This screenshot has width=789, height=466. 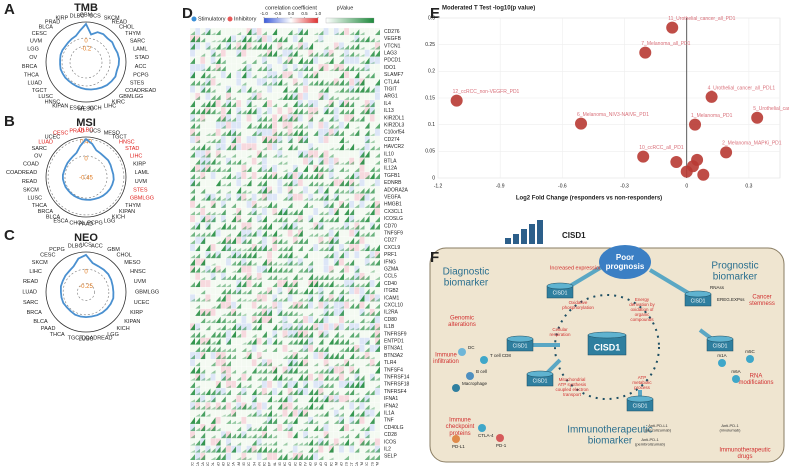 What do you see at coordinates (686, 186) in the screenshot?
I see `x-tick-label: 0` at bounding box center [686, 186].